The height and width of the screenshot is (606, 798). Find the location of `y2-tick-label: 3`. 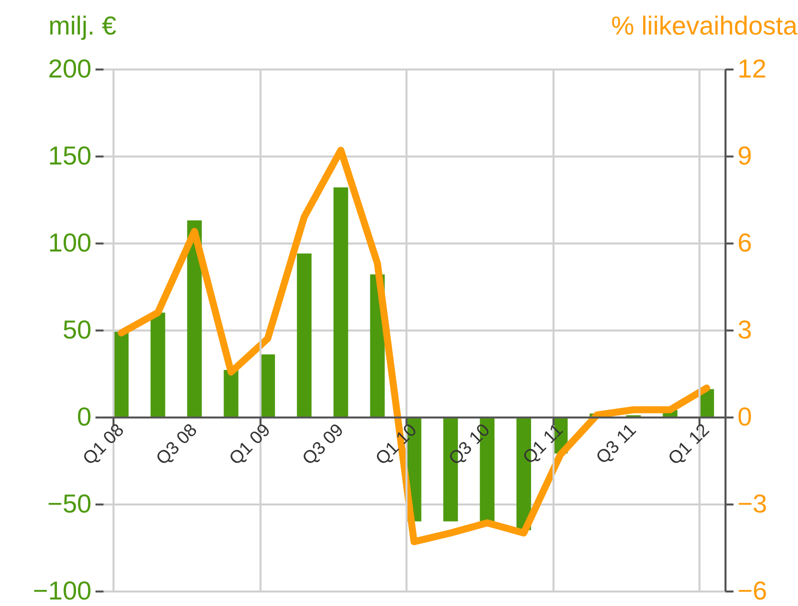

y2-tick-label: 3 is located at coordinates (745, 329).